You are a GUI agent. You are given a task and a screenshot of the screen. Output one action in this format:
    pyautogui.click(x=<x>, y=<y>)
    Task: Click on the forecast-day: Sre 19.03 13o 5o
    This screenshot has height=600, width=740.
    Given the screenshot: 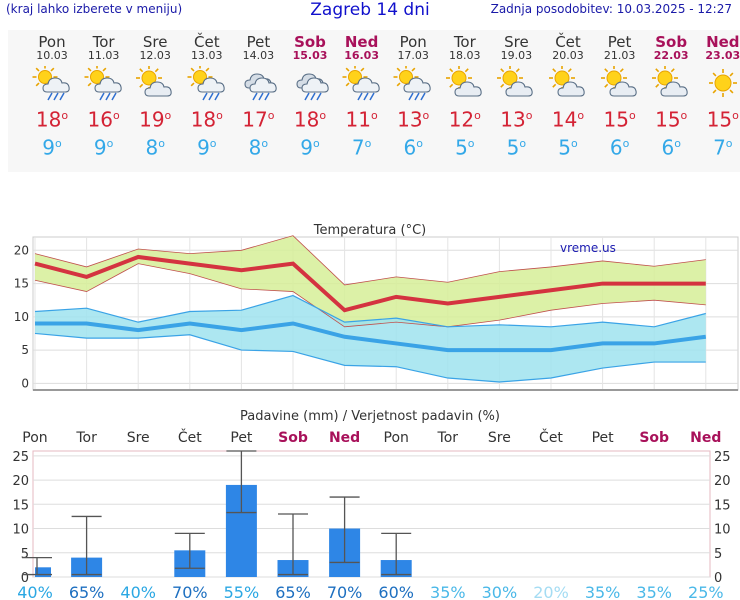 What is the action you would take?
    pyautogui.click(x=516, y=94)
    